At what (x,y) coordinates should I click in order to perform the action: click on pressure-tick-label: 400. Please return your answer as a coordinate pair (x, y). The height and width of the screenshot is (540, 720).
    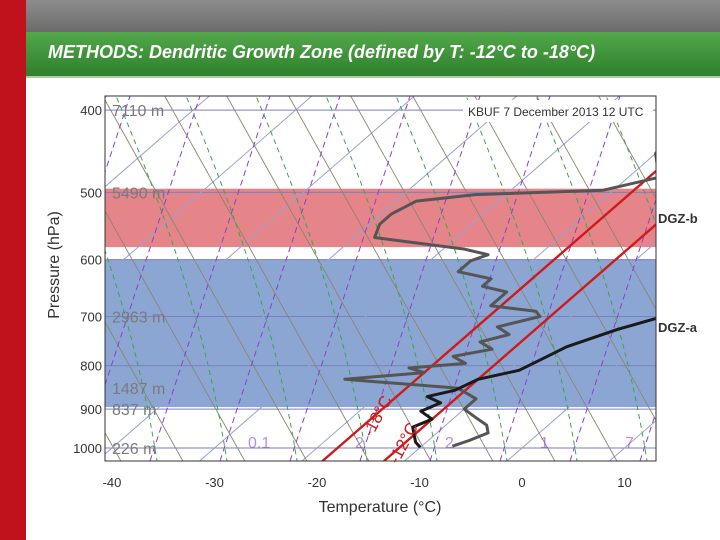
    Looking at the image, I should click on (91, 110).